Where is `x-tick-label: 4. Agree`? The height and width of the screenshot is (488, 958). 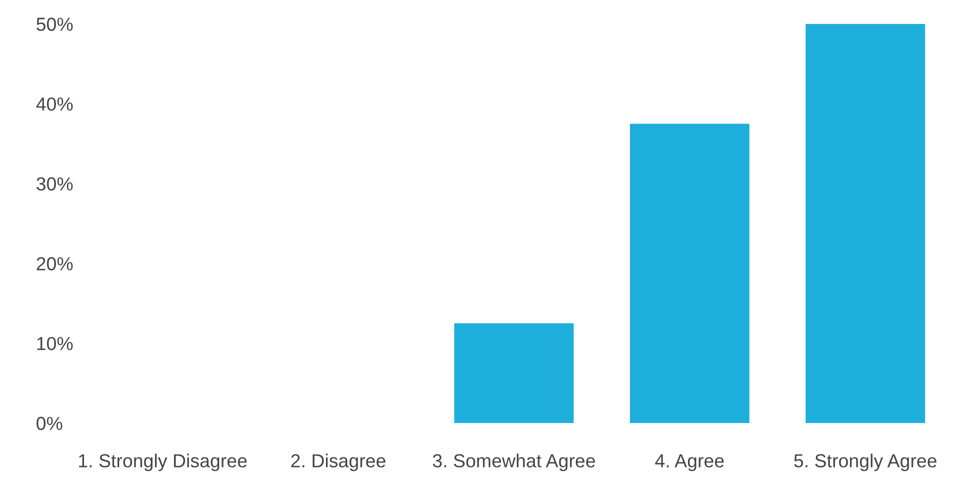
x-tick-label: 4. Agree is located at coordinates (689, 463).